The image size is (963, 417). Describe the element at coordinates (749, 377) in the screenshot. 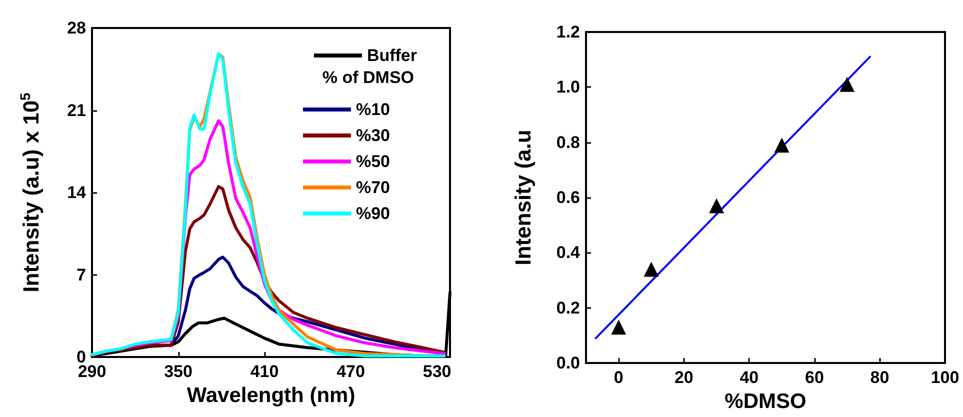

I see `x-tick-label: 40` at that location.